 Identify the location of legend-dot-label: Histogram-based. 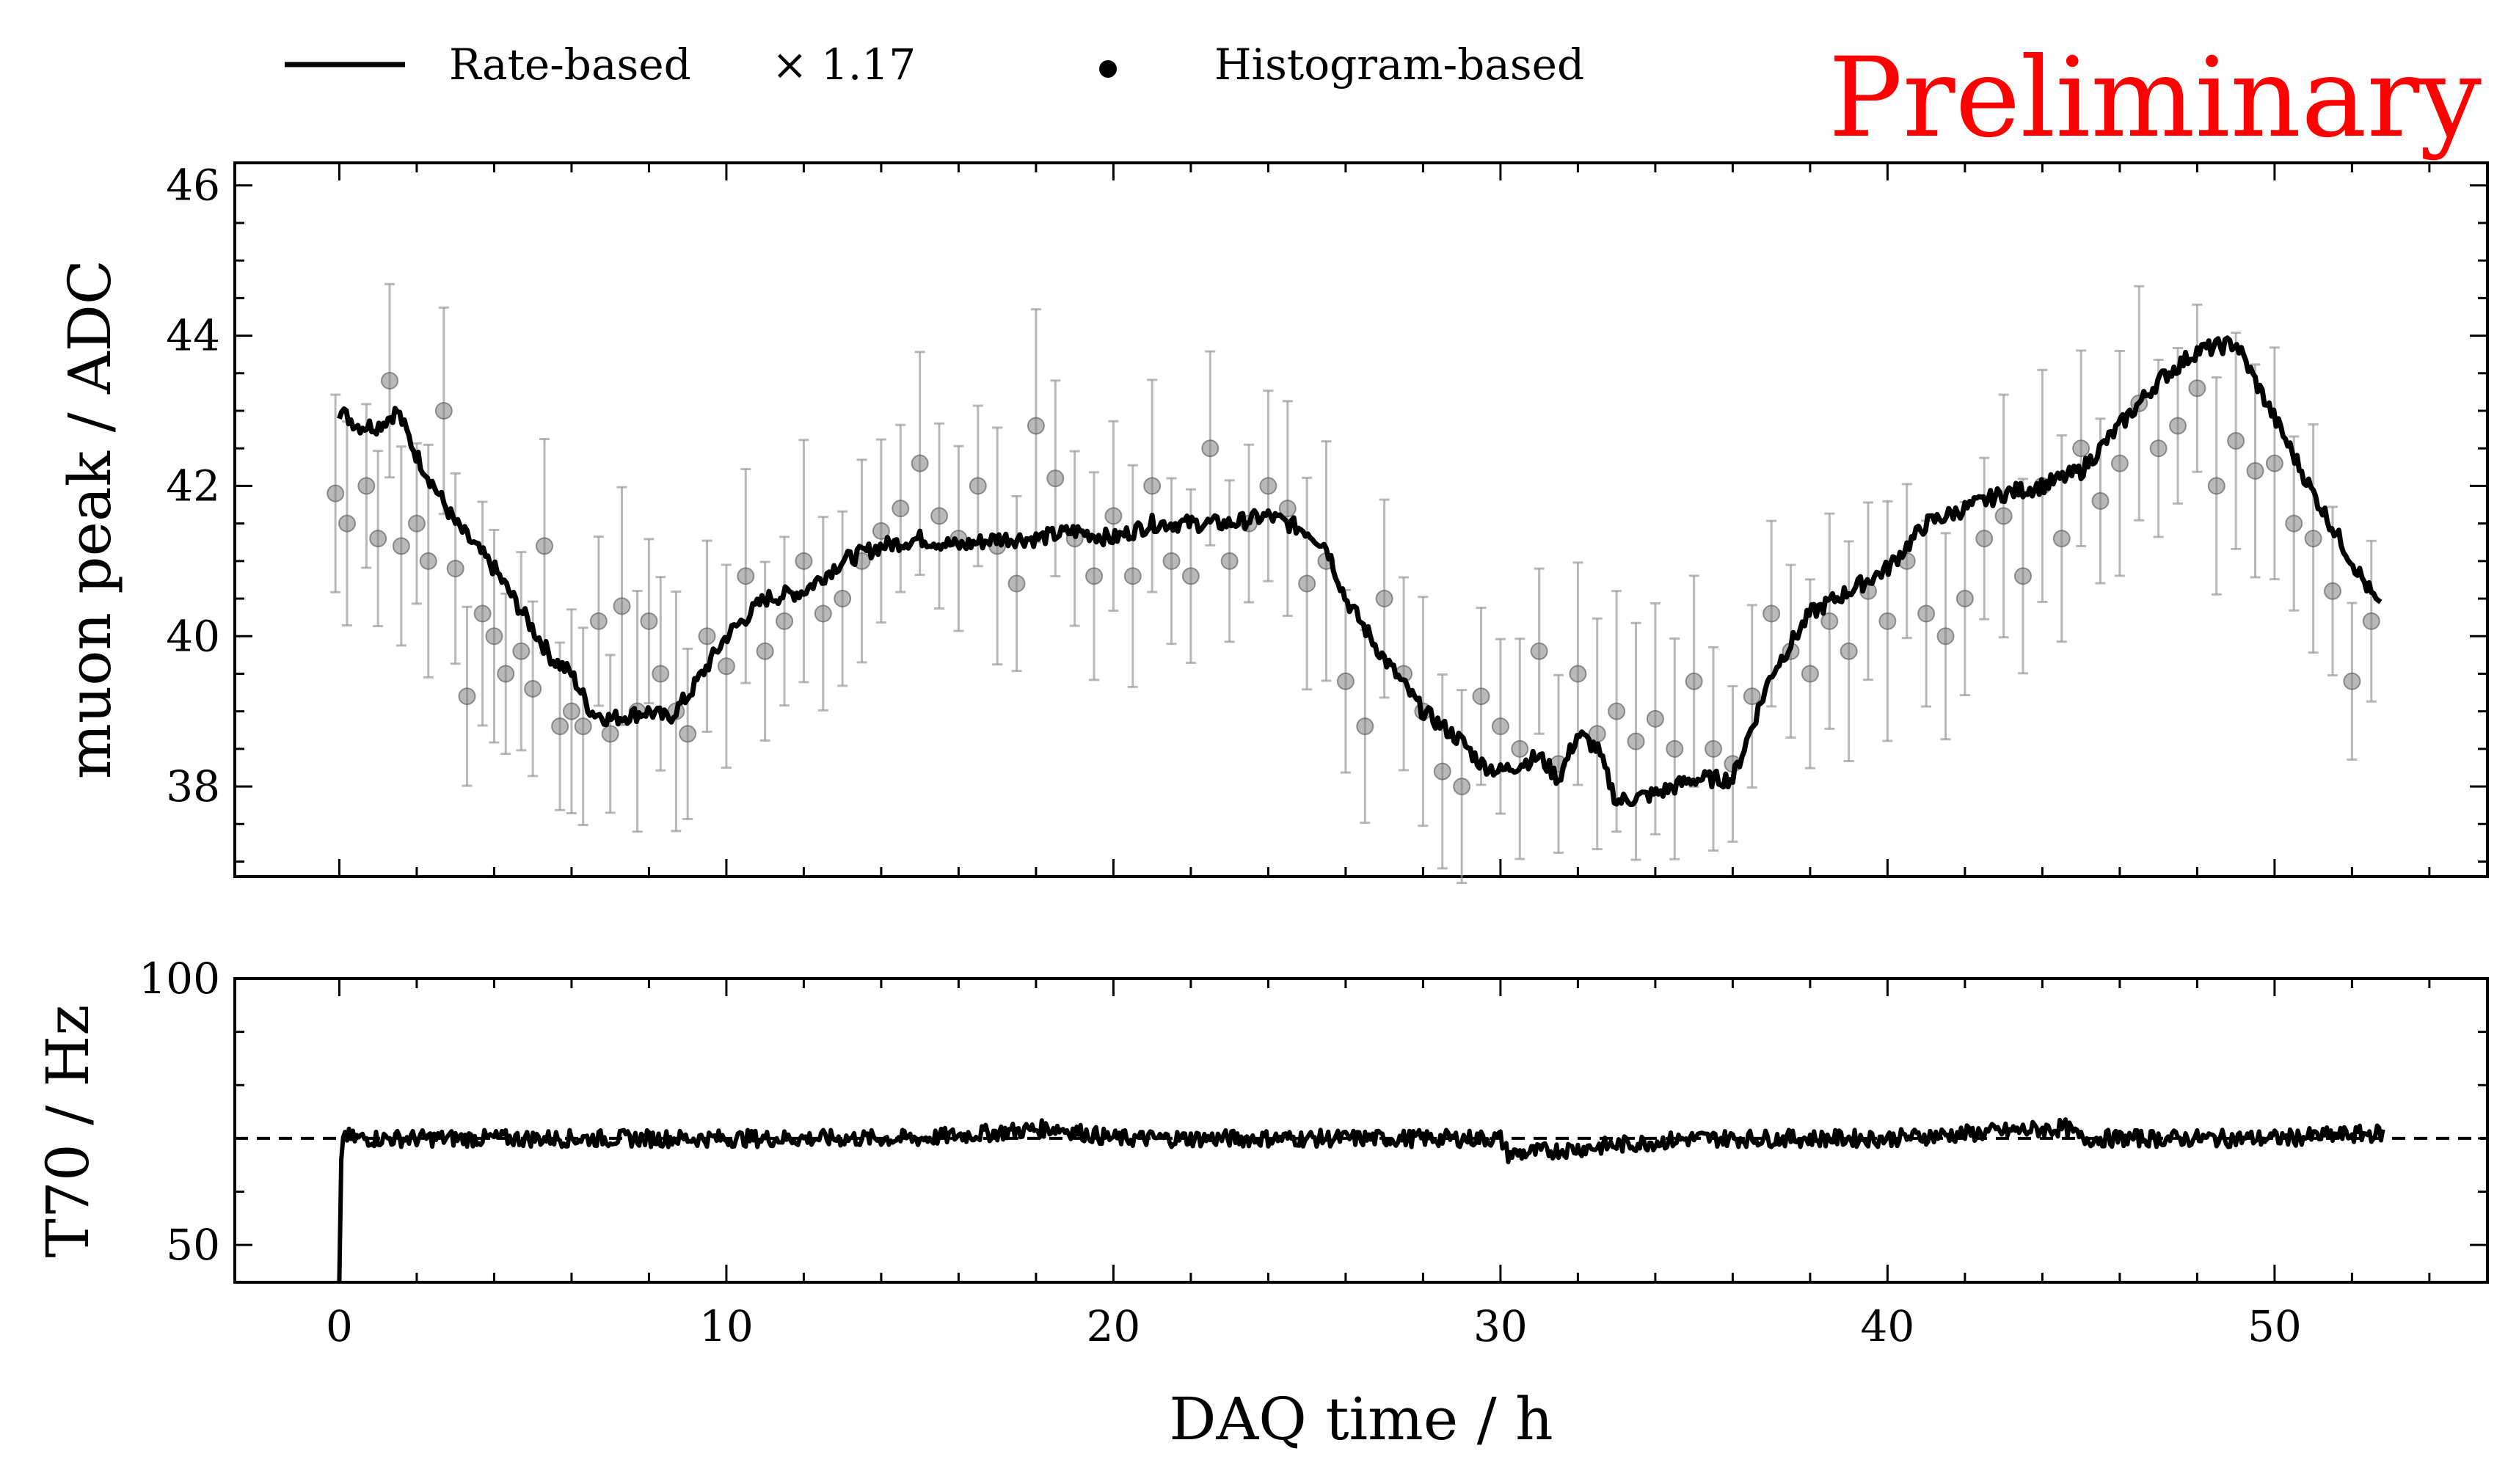
(1399, 64).